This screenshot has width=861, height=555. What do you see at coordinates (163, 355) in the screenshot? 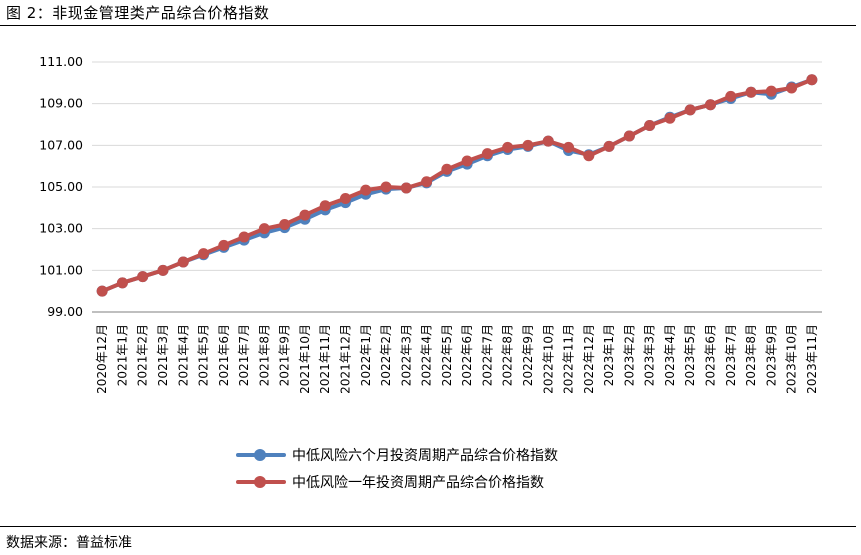
I see `x-tick-label: 2021年3月` at bounding box center [163, 355].